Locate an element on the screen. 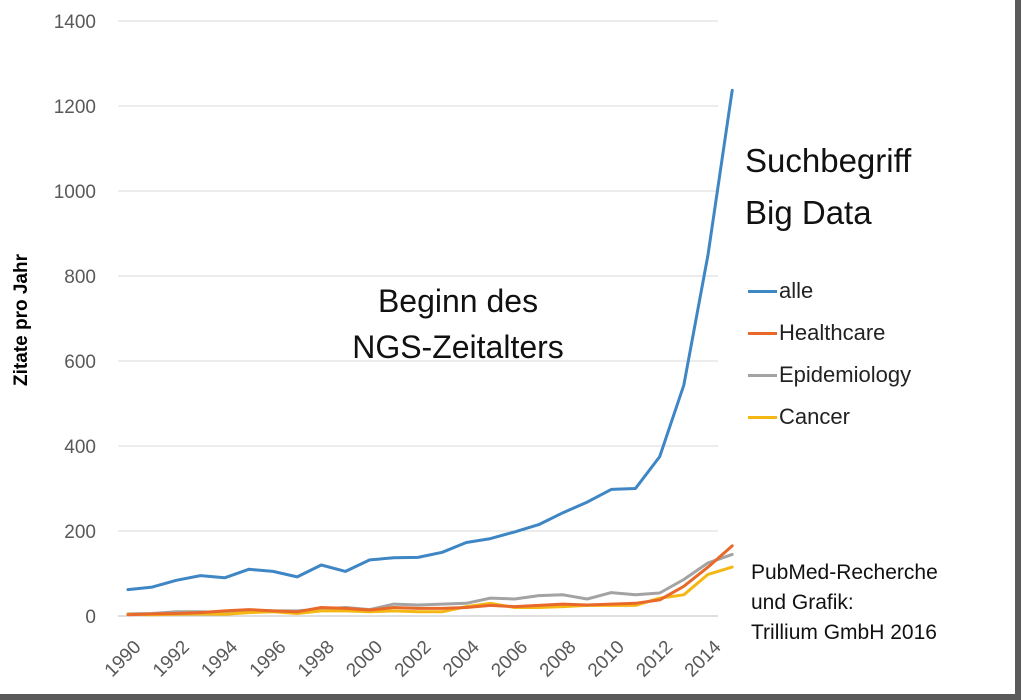 This screenshot has height=700, width=1021. x-tick-label: 1998 is located at coordinates (316, 659).